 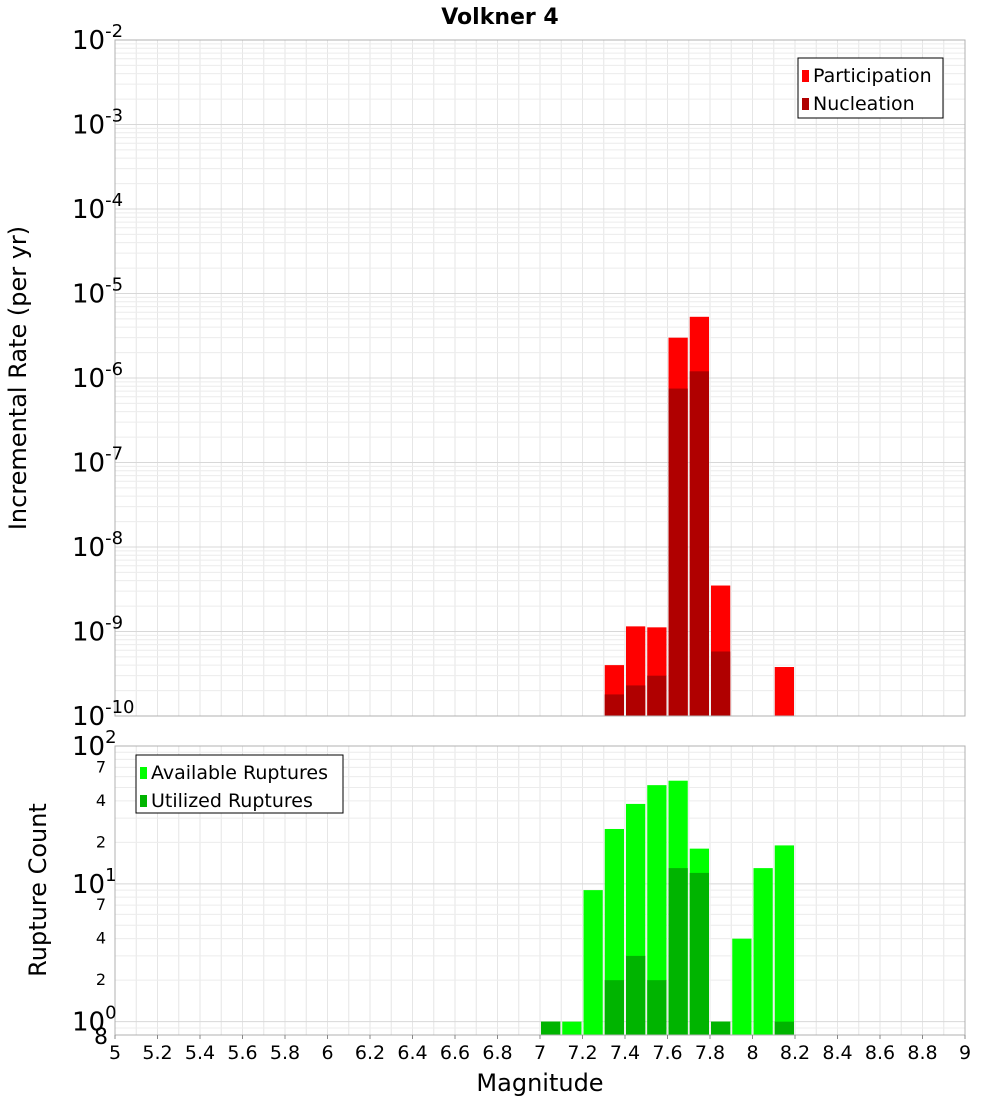 I want to click on legend-label: Nucleation, so click(x=864, y=104).